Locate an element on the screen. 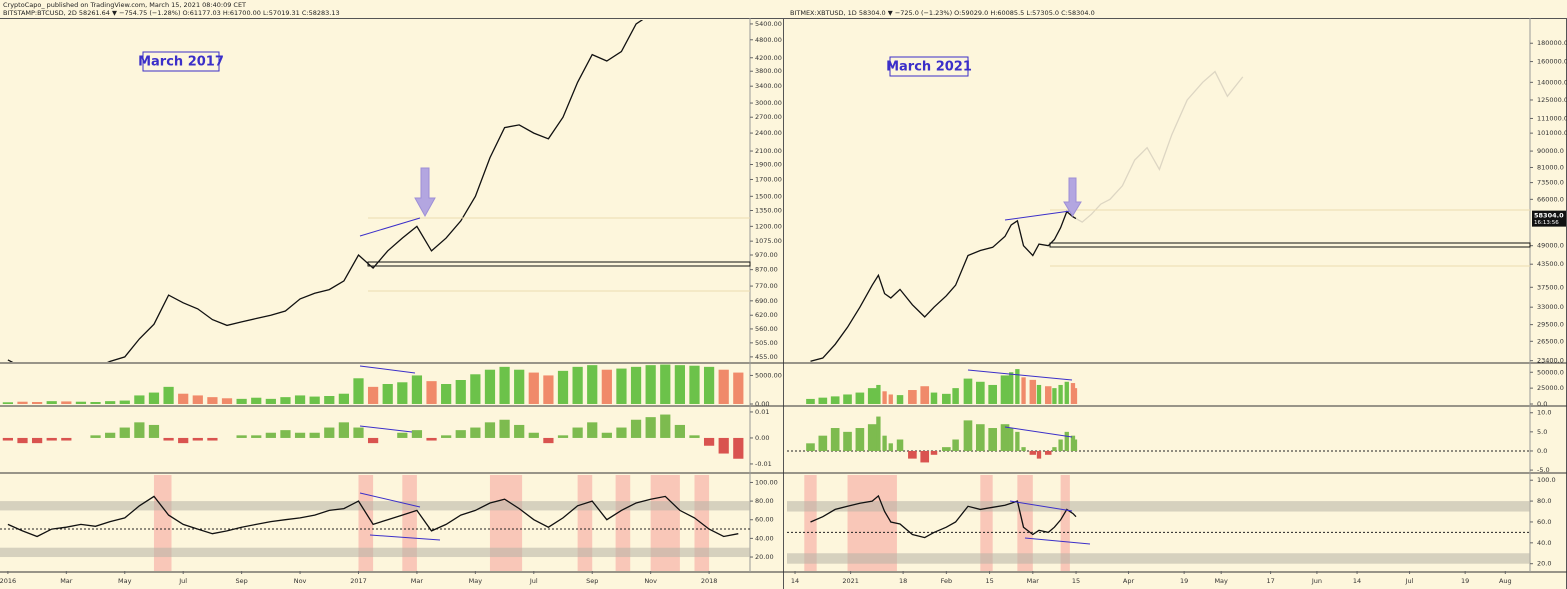 Image resolution: width=1567 pixels, height=589 pixels. y-tick-label: 3000.00 is located at coordinates (768, 103).